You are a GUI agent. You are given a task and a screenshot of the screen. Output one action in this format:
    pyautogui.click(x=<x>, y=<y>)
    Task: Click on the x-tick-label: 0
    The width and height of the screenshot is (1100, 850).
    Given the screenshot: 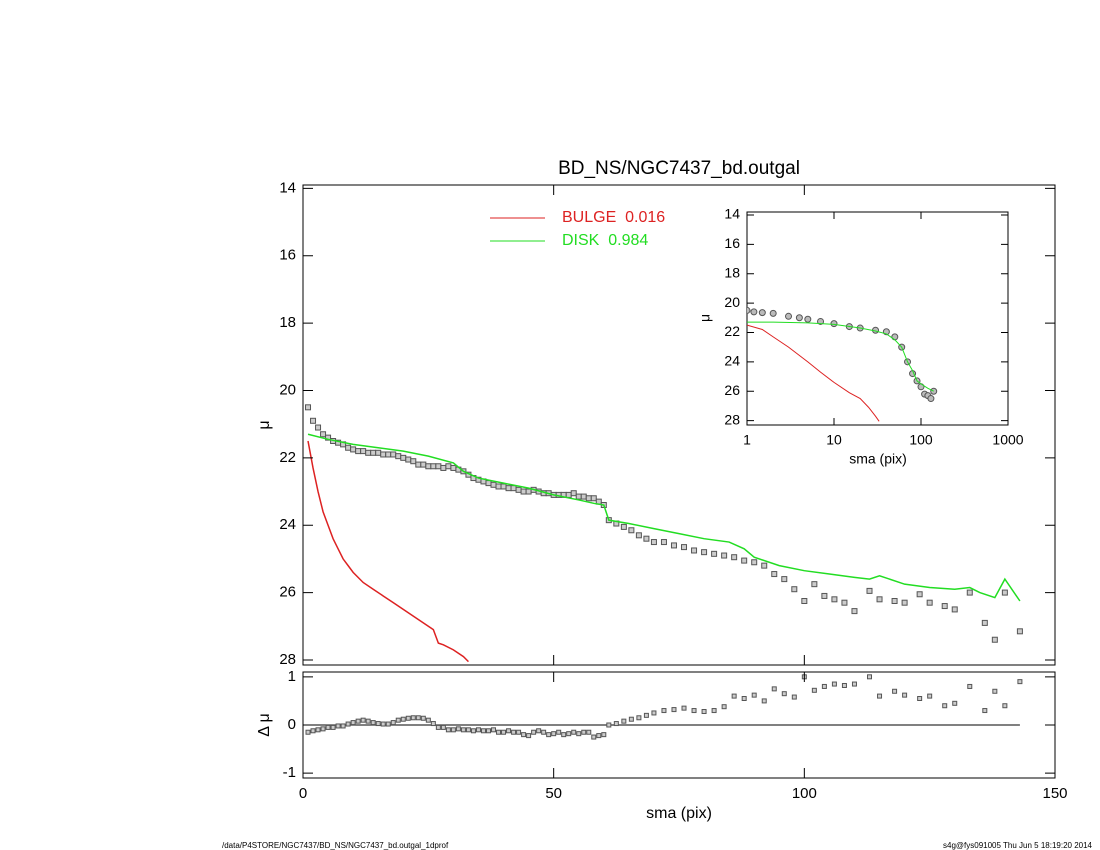 What is the action you would take?
    pyautogui.click(x=303, y=793)
    